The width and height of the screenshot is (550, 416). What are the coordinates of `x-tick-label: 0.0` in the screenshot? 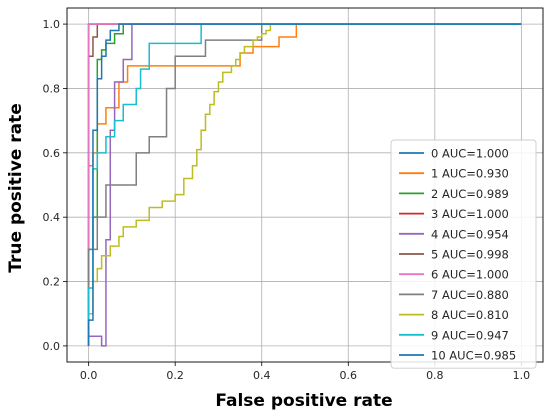 It's located at (89, 375).